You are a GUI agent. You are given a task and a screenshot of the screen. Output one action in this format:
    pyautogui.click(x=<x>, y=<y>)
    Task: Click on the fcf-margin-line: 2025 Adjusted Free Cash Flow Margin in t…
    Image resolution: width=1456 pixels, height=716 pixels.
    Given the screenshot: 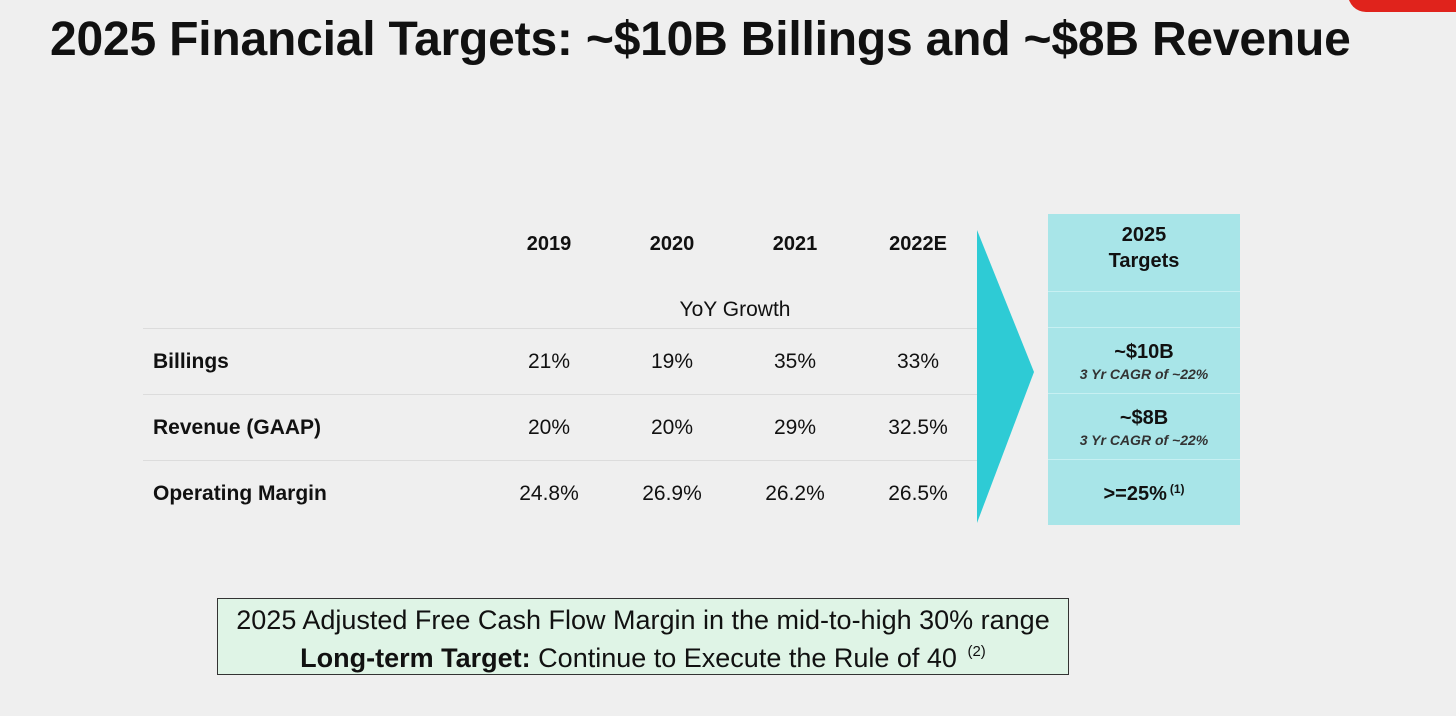 What is the action you would take?
    pyautogui.click(x=643, y=620)
    